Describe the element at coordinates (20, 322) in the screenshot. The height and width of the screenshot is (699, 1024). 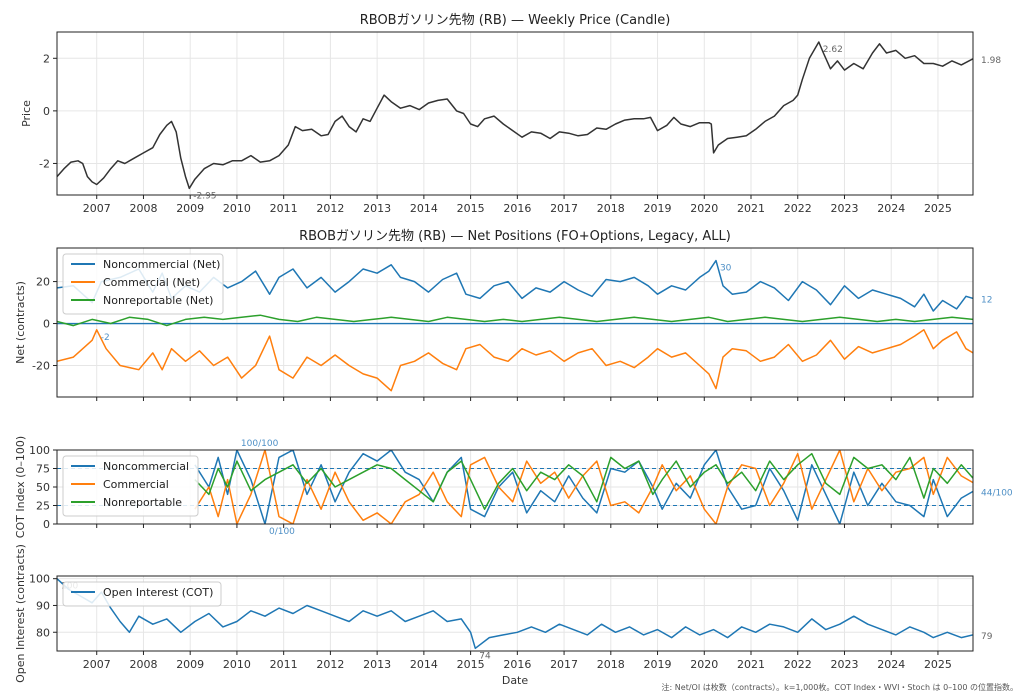
I see `y-axis-label: Net (contracts)` at that location.